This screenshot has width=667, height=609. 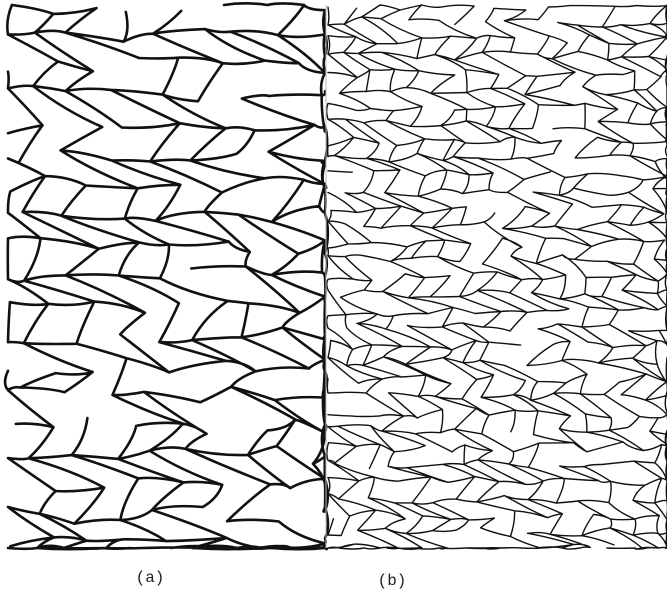 I want to click on panel-label: (a), so click(x=150, y=578).